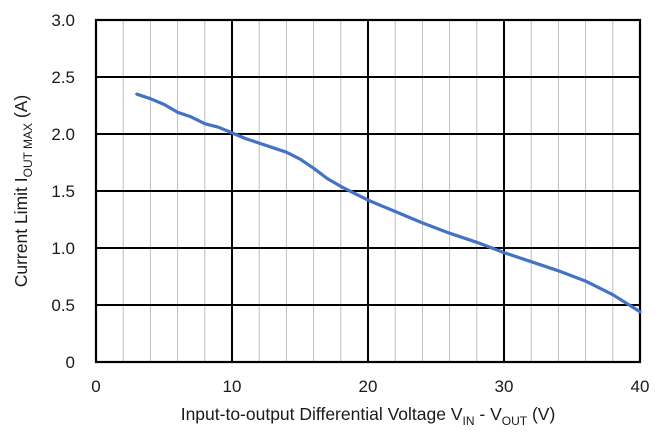 Image resolution: width=655 pixels, height=441 pixels. What do you see at coordinates (504, 386) in the screenshot?
I see `x-tick-label: 30` at bounding box center [504, 386].